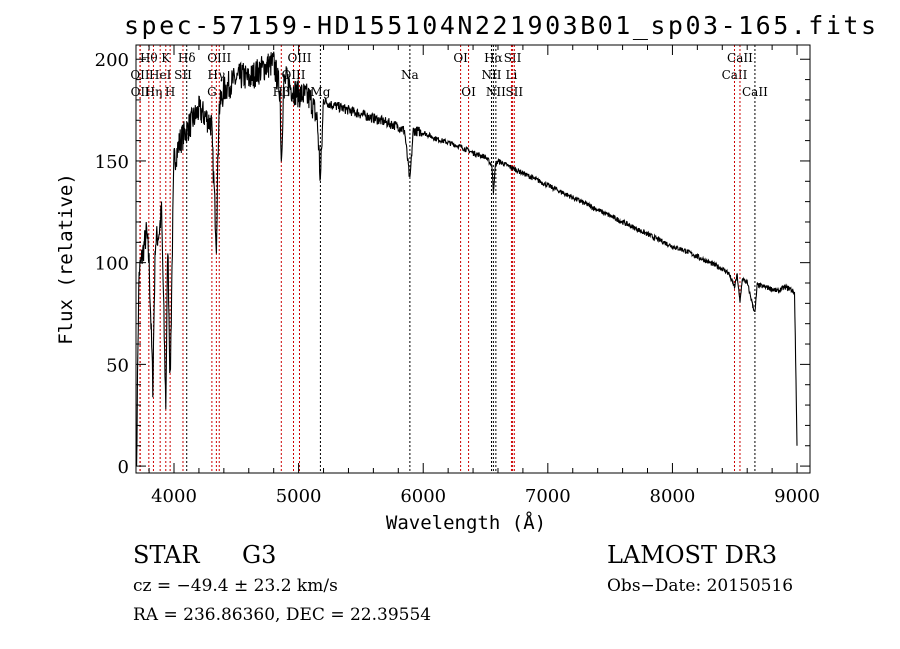 The height and width of the screenshot is (649, 900). I want to click on survey-label: LAMOST DR3, so click(692, 555).